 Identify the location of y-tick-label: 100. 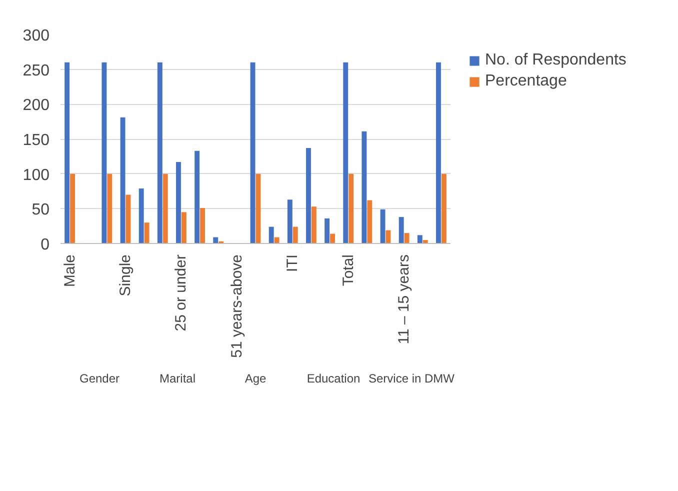
(36, 175).